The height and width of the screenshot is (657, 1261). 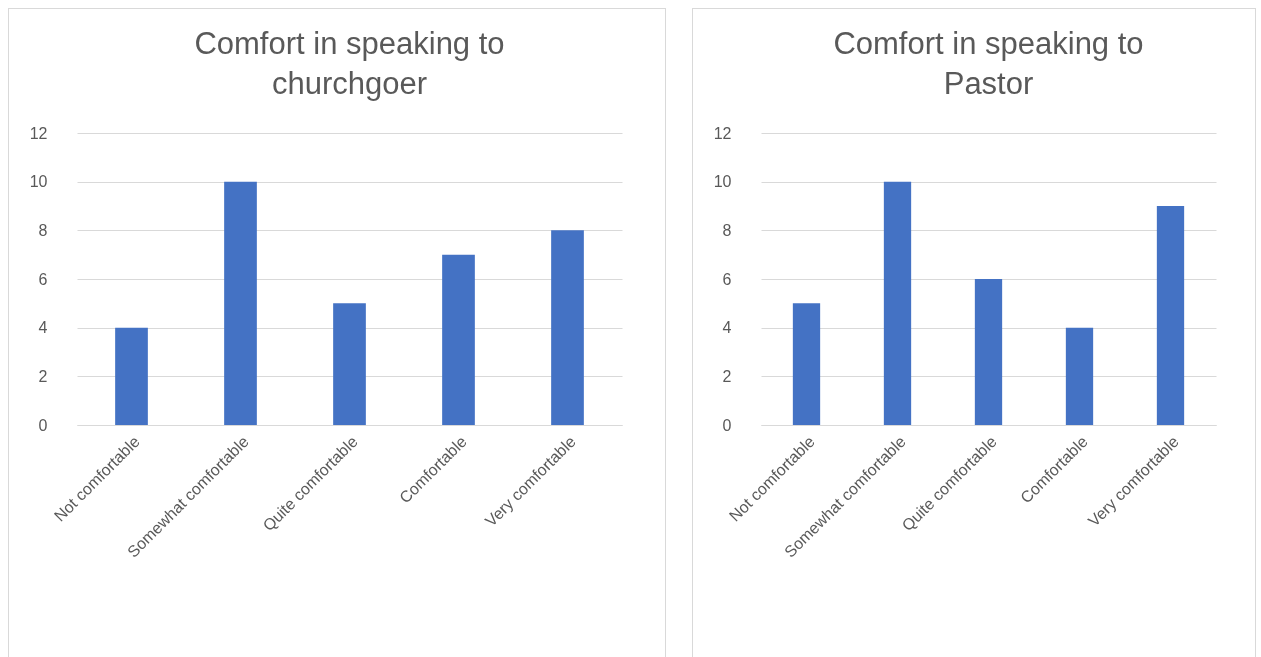 I want to click on chart-title: Comfort in speaking to churchgoer, so click(x=349, y=63).